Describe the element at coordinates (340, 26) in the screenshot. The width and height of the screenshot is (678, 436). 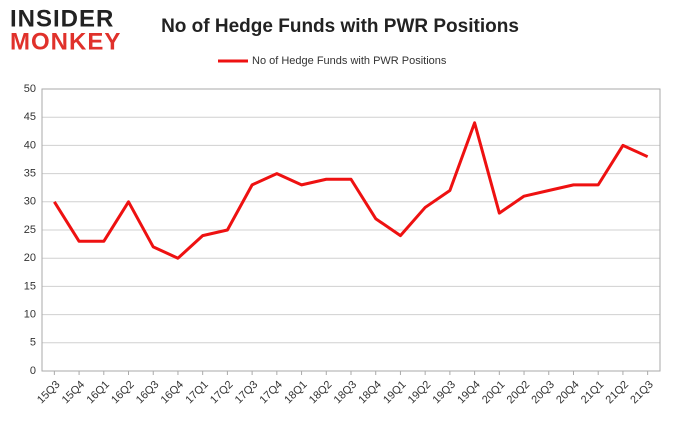
I see `chart-title: No of Hedge Funds with PWR Positions` at that location.